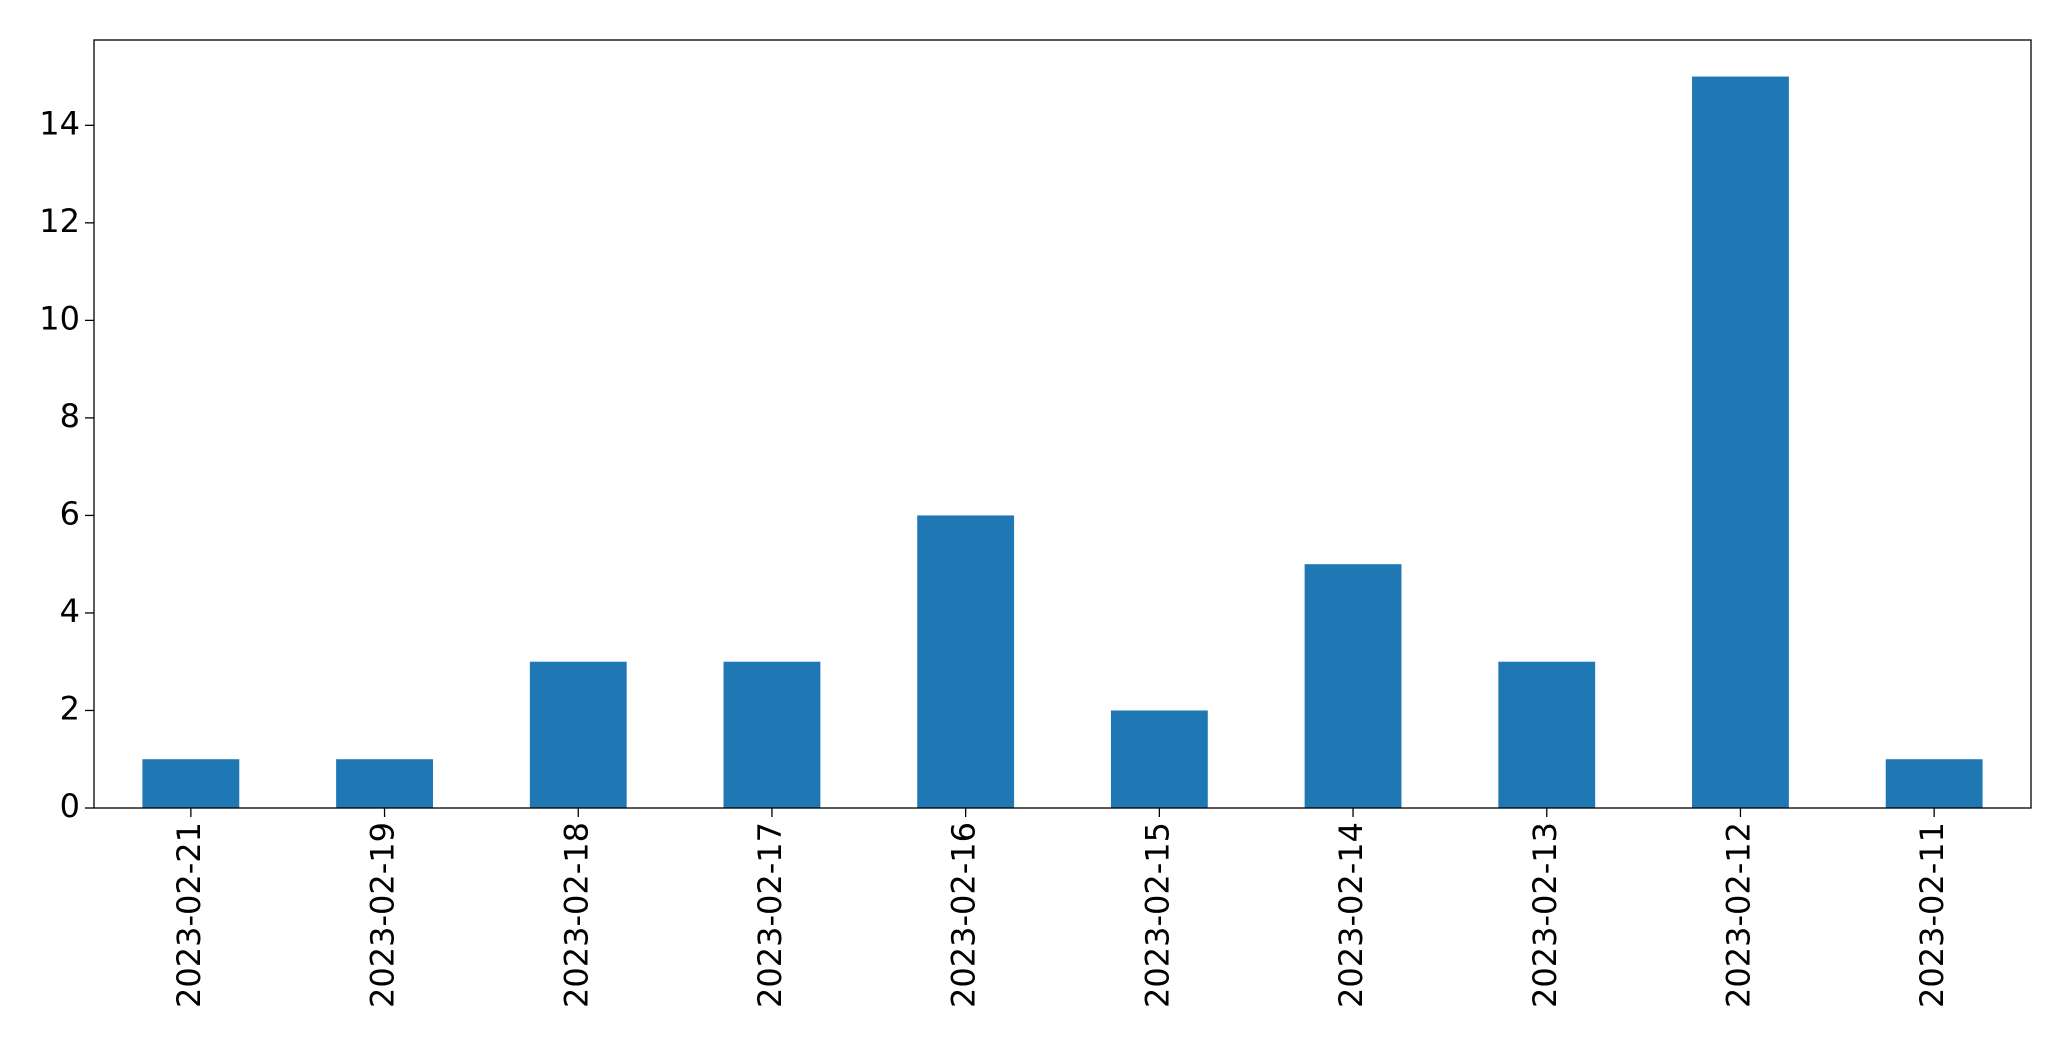 This screenshot has width=2071, height=1061. Describe the element at coordinates (576, 915) in the screenshot. I see `x-tick-label: 2023-02-18` at that location.